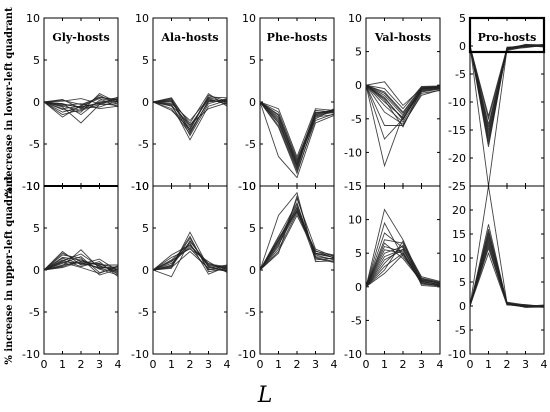  Describe the element at coordinates (9, 270) in the screenshot. I see `row-label-bottom: % increase in upper-left quadrant` at that location.